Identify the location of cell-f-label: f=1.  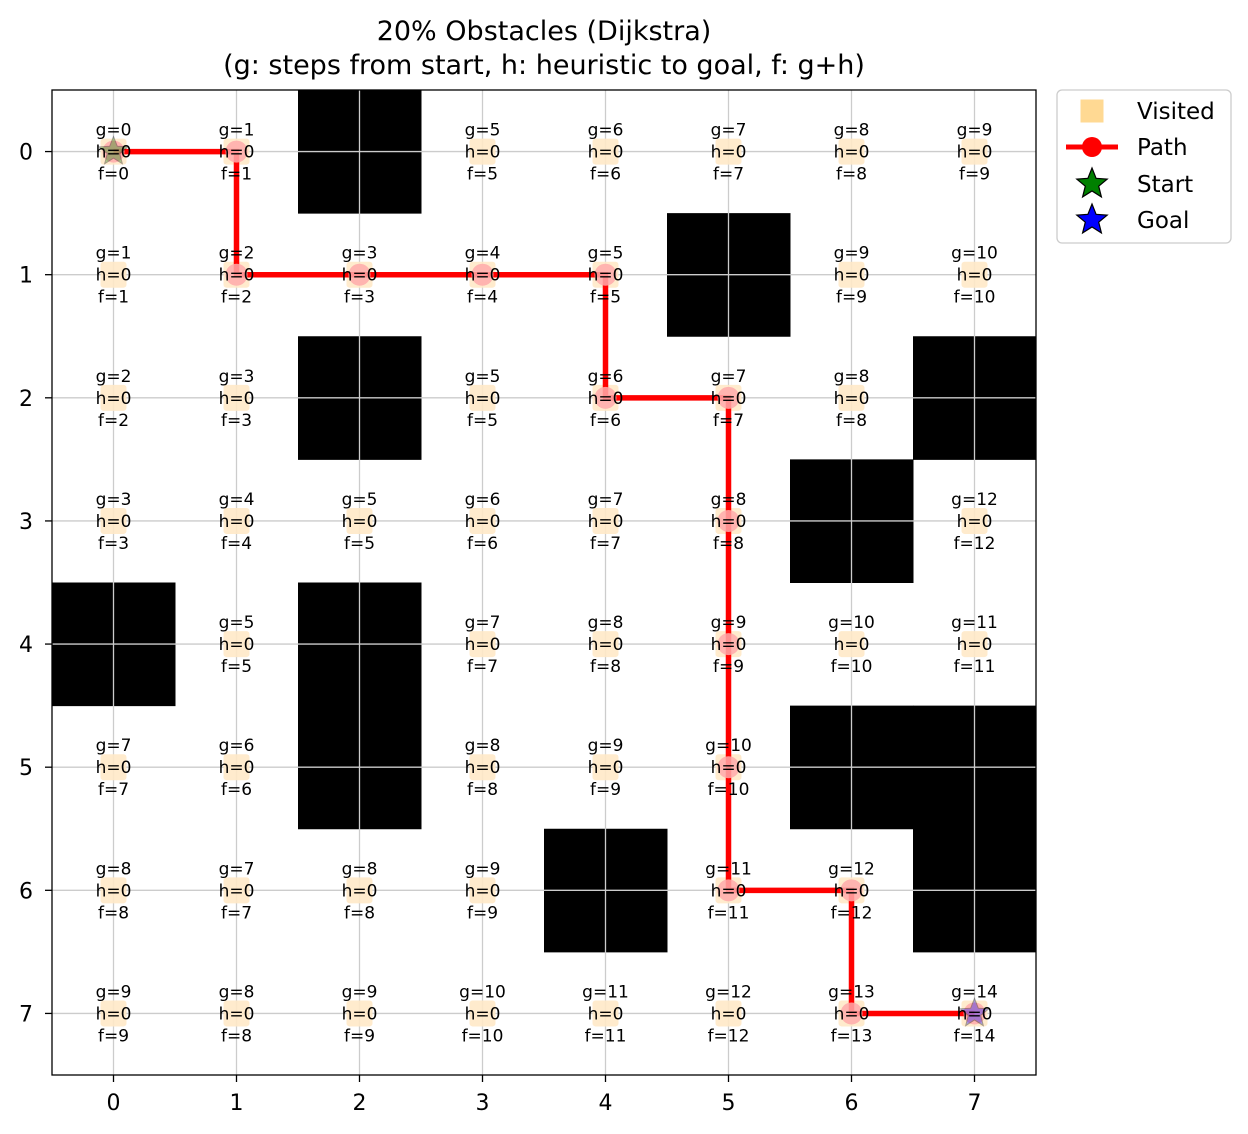
(236, 175).